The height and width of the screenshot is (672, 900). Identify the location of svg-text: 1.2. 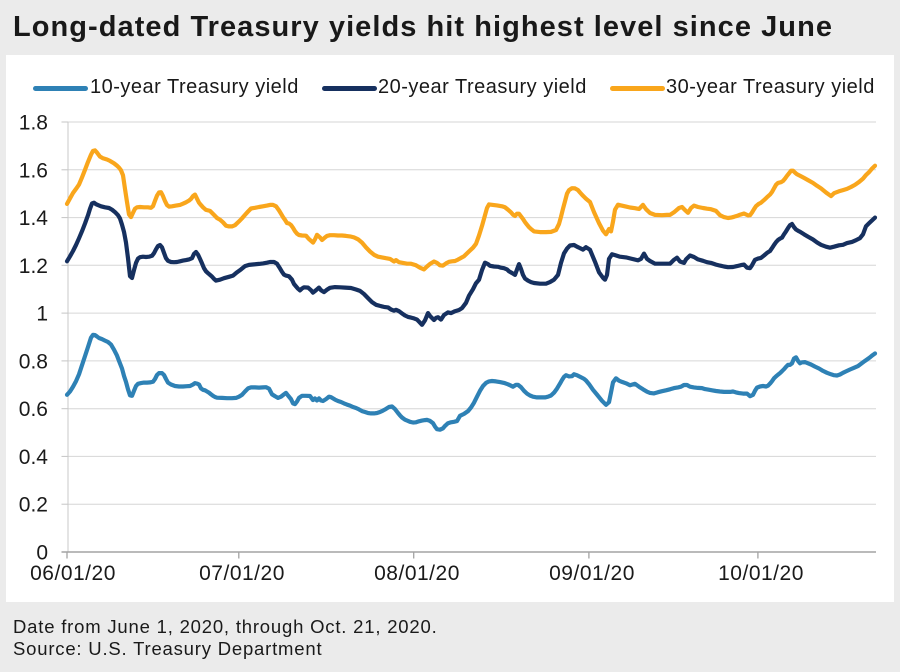
(33, 266).